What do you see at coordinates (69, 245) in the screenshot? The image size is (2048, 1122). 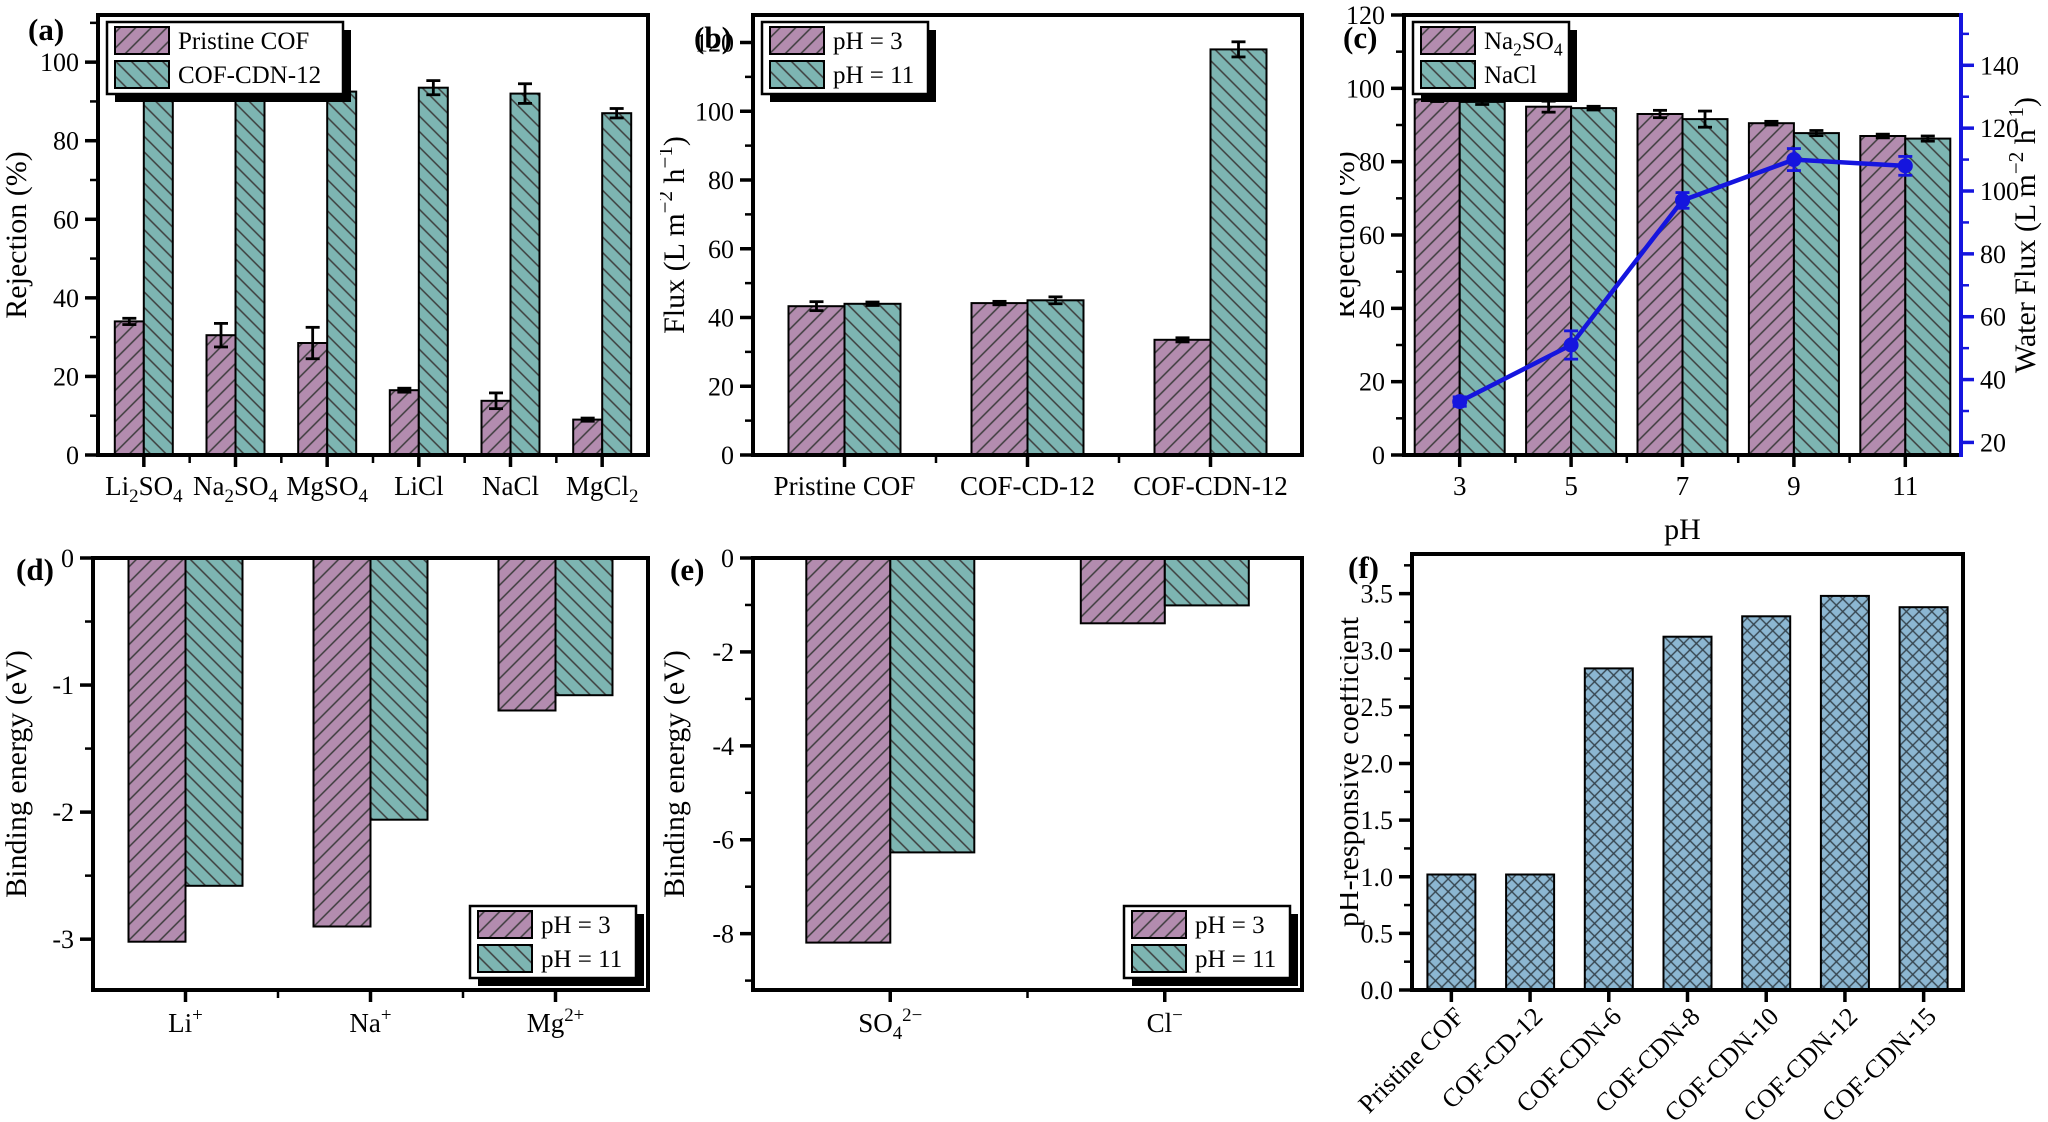 I see `y-axis: 0 20 40 60 80 100` at bounding box center [69, 245].